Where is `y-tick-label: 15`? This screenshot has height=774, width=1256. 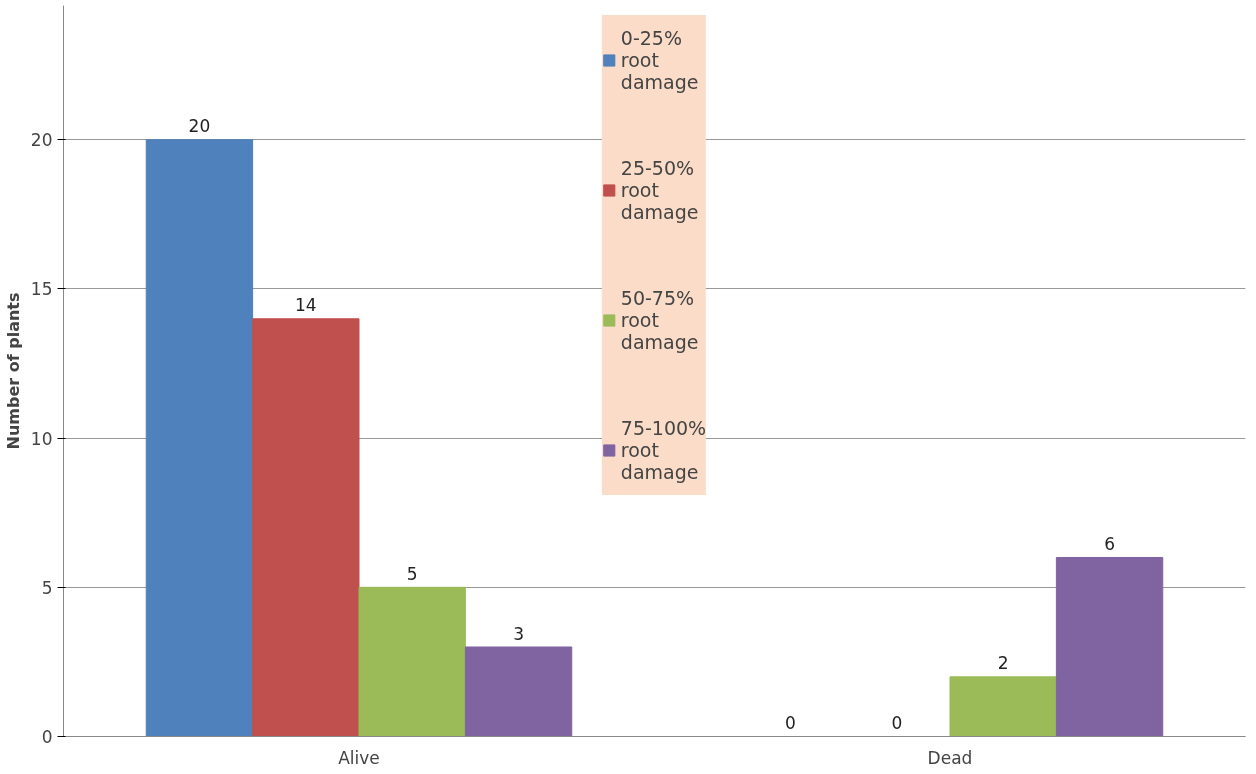
y-tick-label: 15 is located at coordinates (41, 289).